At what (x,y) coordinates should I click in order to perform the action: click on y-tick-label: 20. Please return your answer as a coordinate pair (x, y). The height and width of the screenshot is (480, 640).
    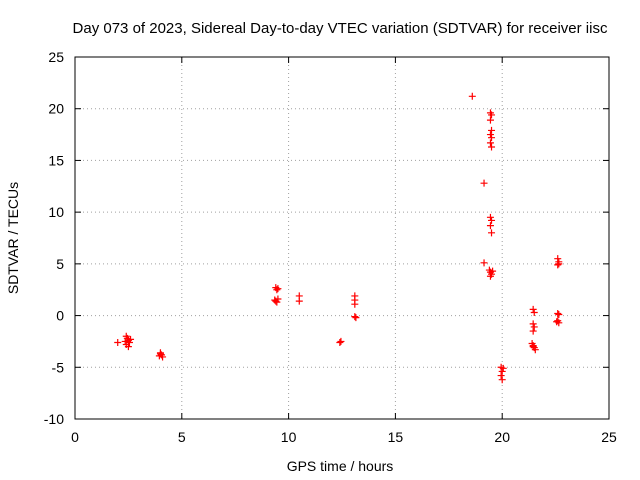
    Looking at the image, I should click on (56, 109).